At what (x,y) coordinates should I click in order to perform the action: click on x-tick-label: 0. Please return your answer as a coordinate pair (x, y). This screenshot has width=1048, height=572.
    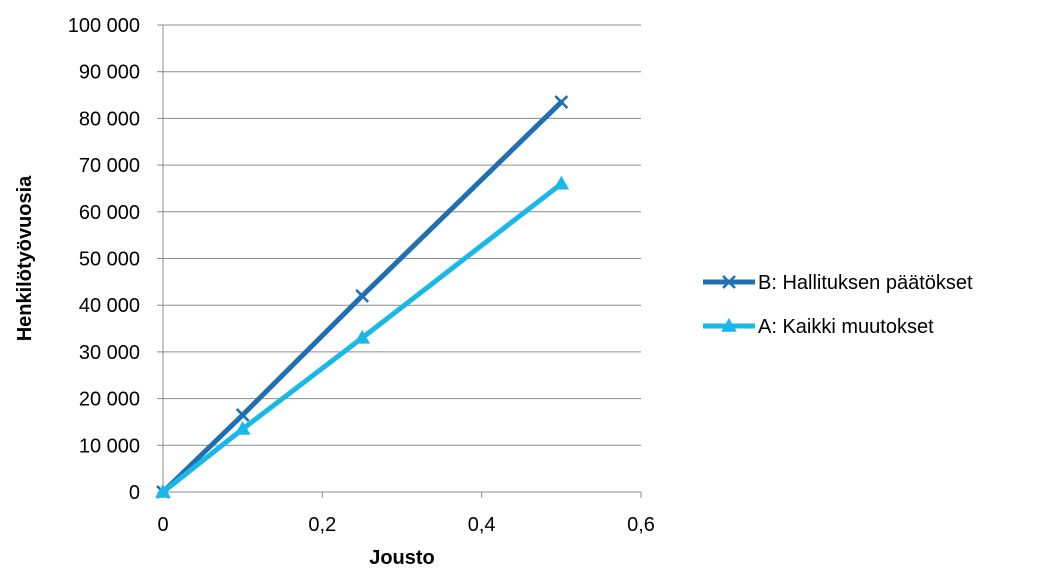
    Looking at the image, I should click on (162, 525).